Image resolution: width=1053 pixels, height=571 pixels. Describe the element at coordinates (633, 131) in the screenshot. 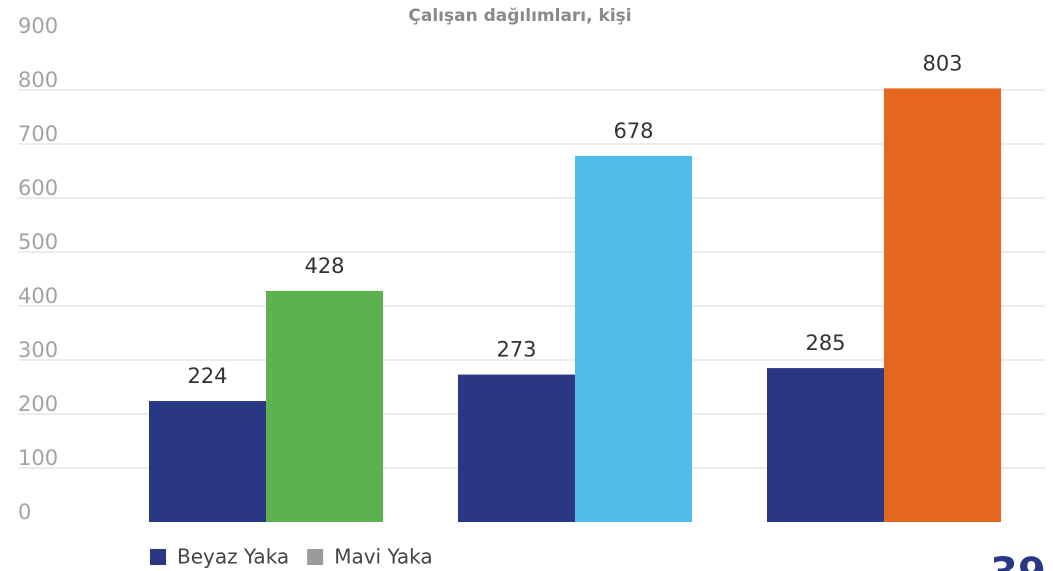

I see `value-label: 678` at that location.